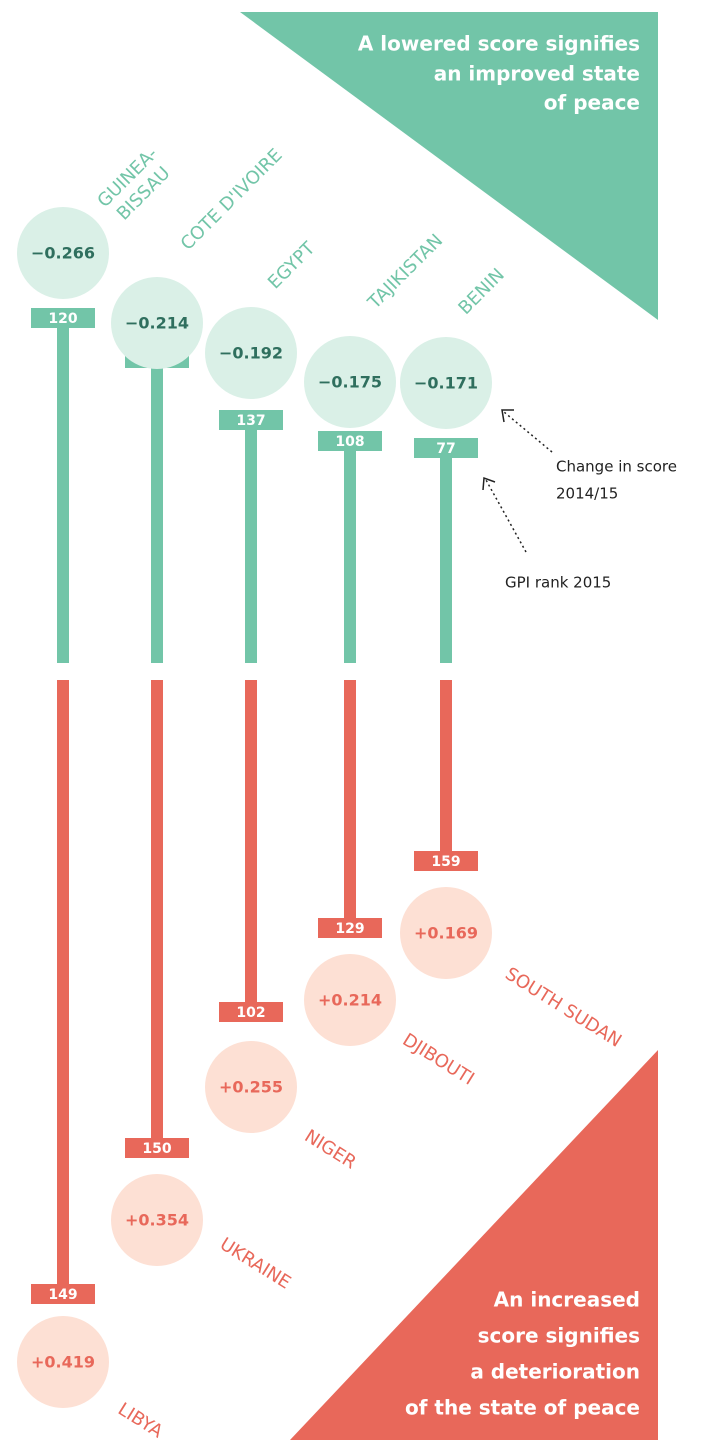 The image size is (716, 1443). Describe the element at coordinates (449, 166) in the screenshot. I see `improved-triangle` at that location.